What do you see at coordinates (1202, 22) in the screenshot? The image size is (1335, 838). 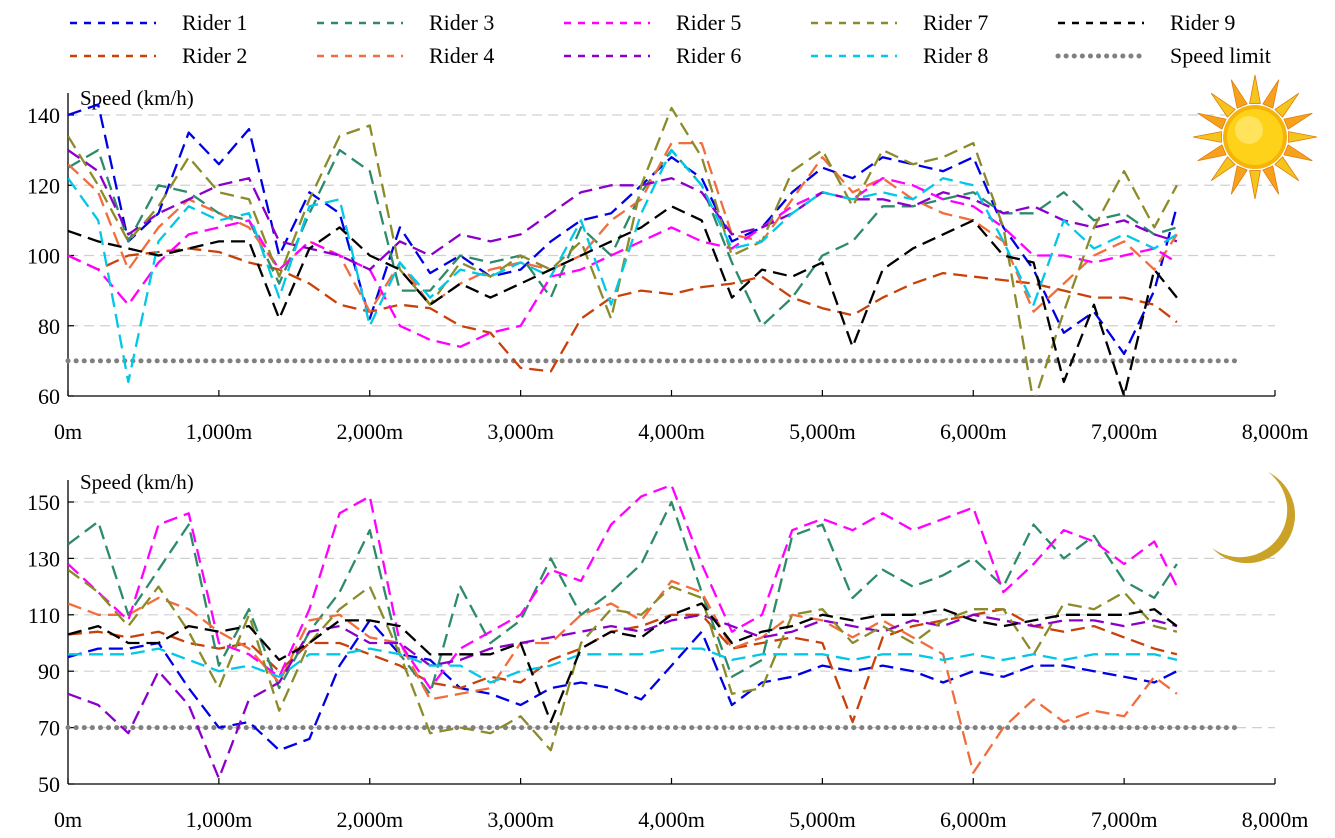 I see `legend-label: Rider 9` at bounding box center [1202, 22].